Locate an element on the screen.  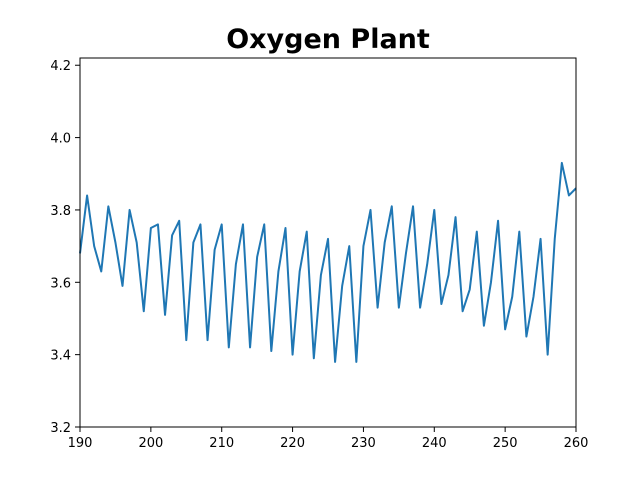
x-tick-label: 200 is located at coordinates (150, 443).